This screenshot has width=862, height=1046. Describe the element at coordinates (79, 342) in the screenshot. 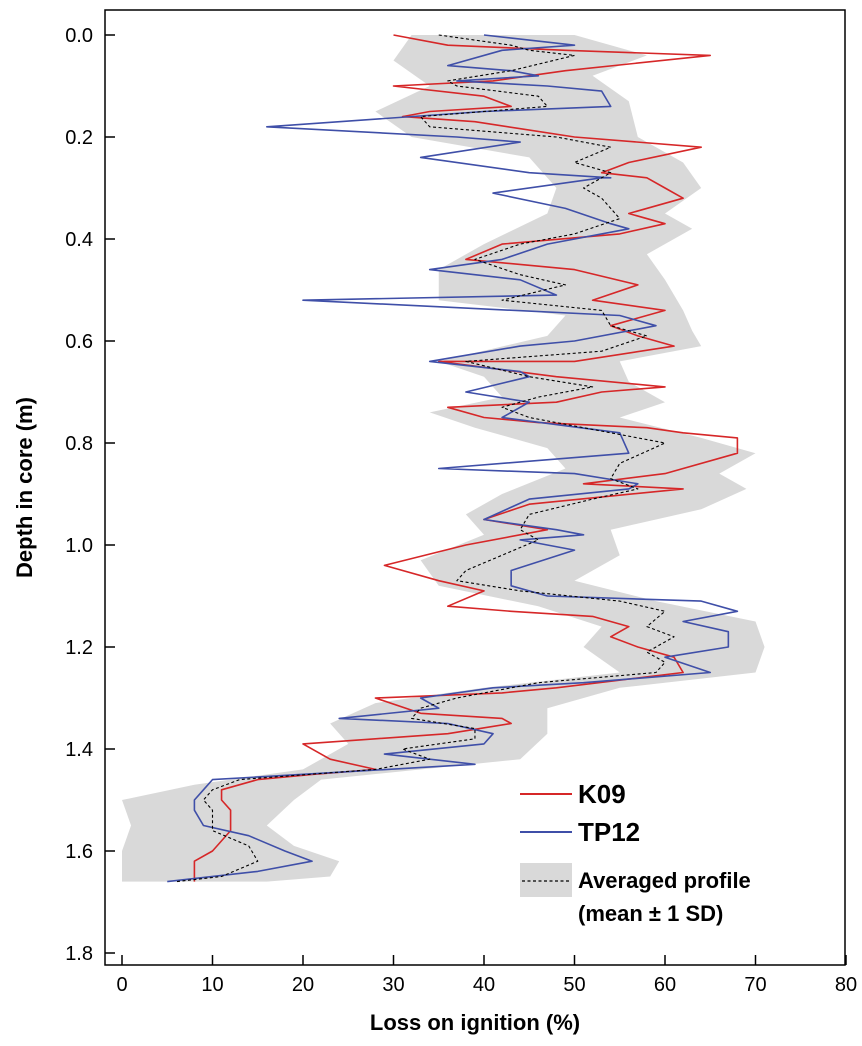

I see `y-tick-label: 0.6` at that location.